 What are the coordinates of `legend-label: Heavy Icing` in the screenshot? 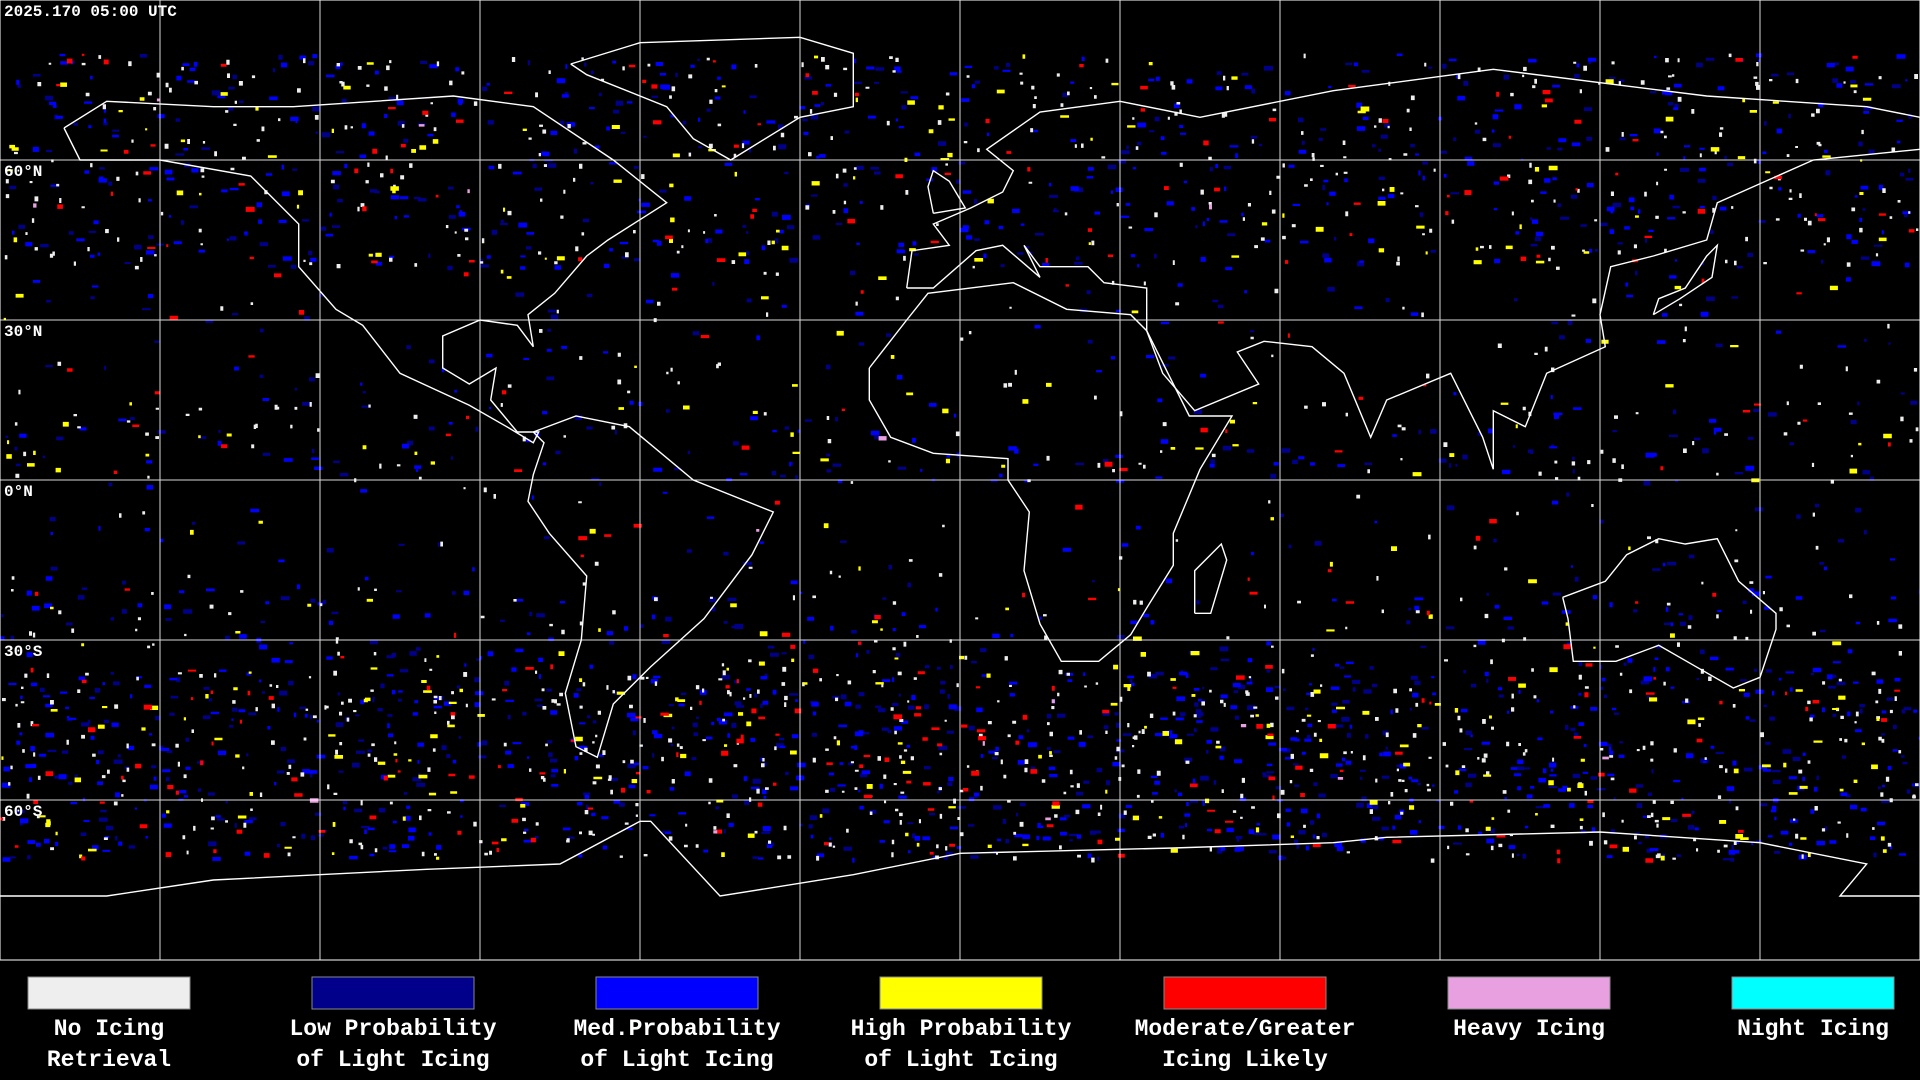 It's located at (1529, 1029).